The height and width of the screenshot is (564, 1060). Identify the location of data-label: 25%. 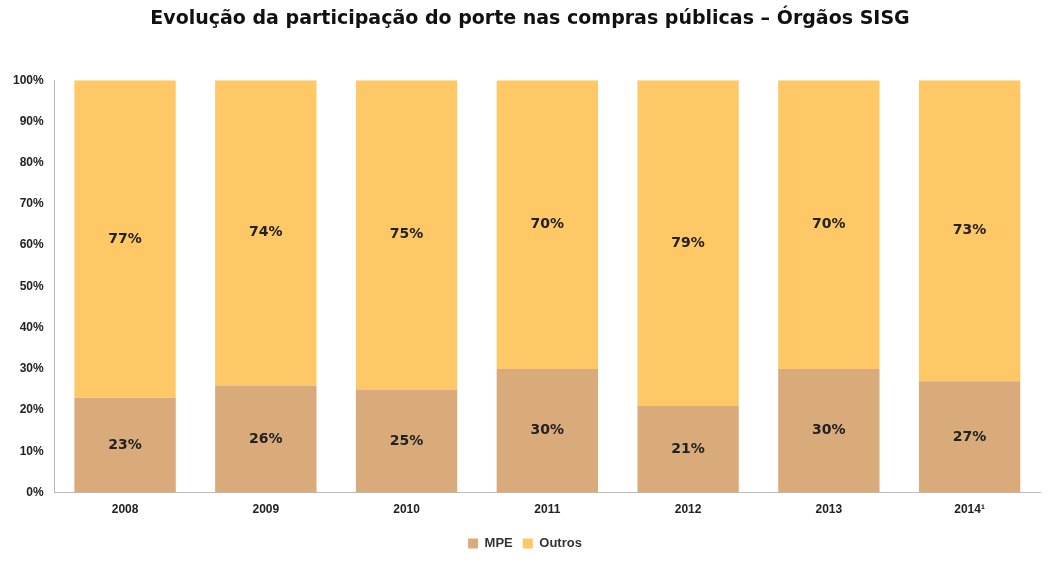
(406, 439).